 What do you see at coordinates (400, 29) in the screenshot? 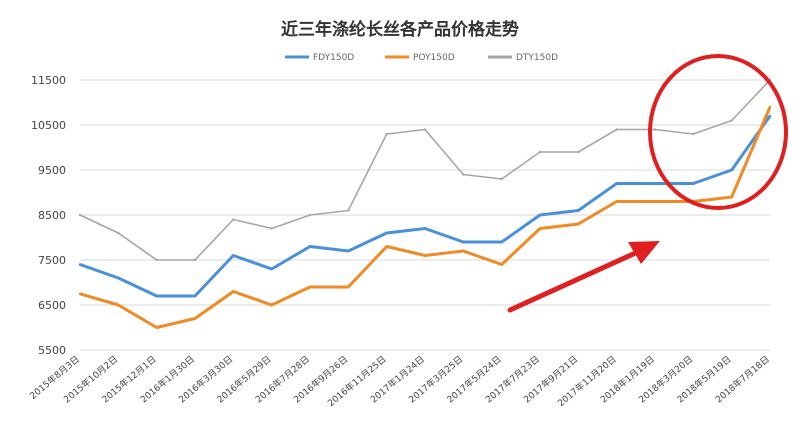
I see `chart-title: 近三年涤纶长丝各产品价格走势` at bounding box center [400, 29].